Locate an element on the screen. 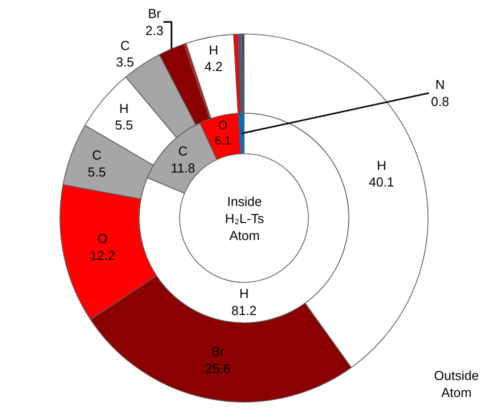  data-label: H 4.2 is located at coordinates (213, 58).